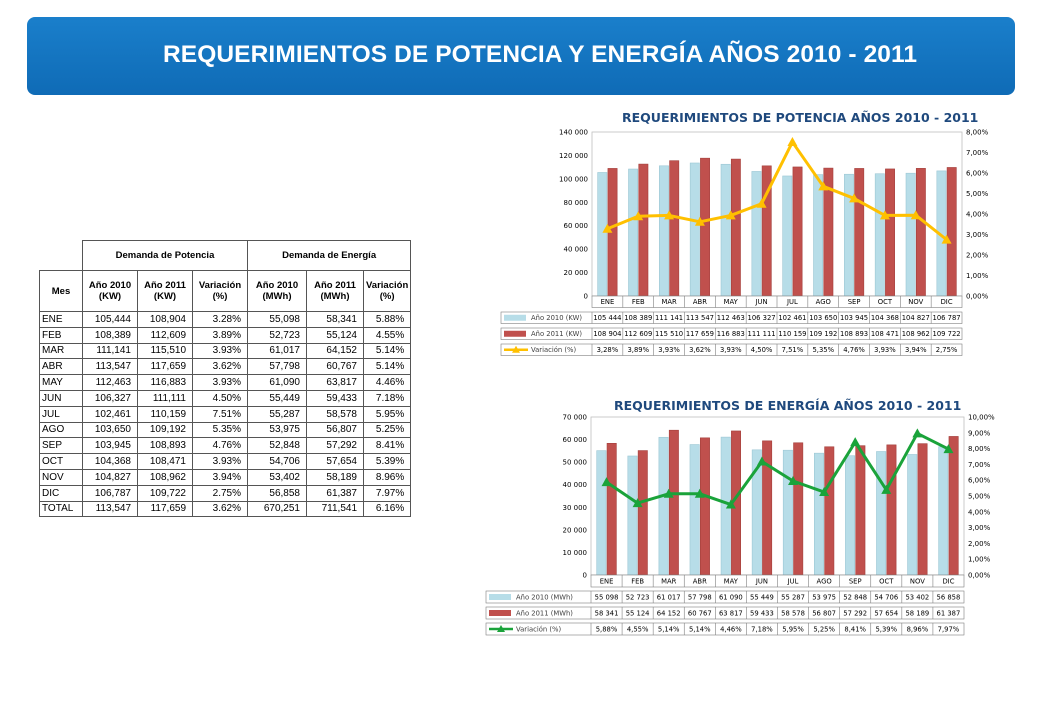  I want to click on table-cell: 52,848, so click(277, 446).